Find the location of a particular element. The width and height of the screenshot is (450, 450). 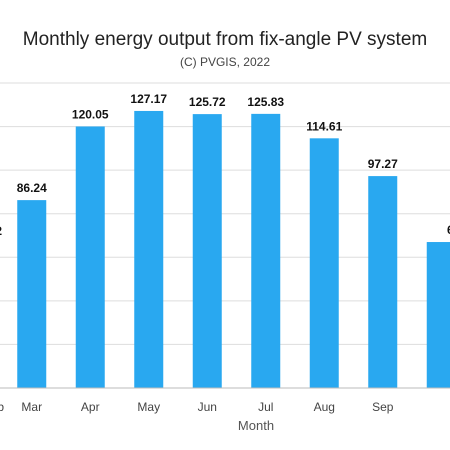

data-label-jun: 125.72 is located at coordinates (207, 102).